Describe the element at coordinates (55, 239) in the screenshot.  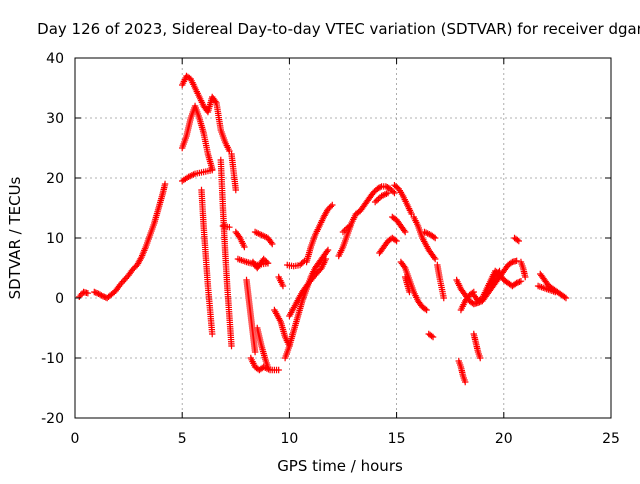
I see `y-tick-label: 10` at that location.